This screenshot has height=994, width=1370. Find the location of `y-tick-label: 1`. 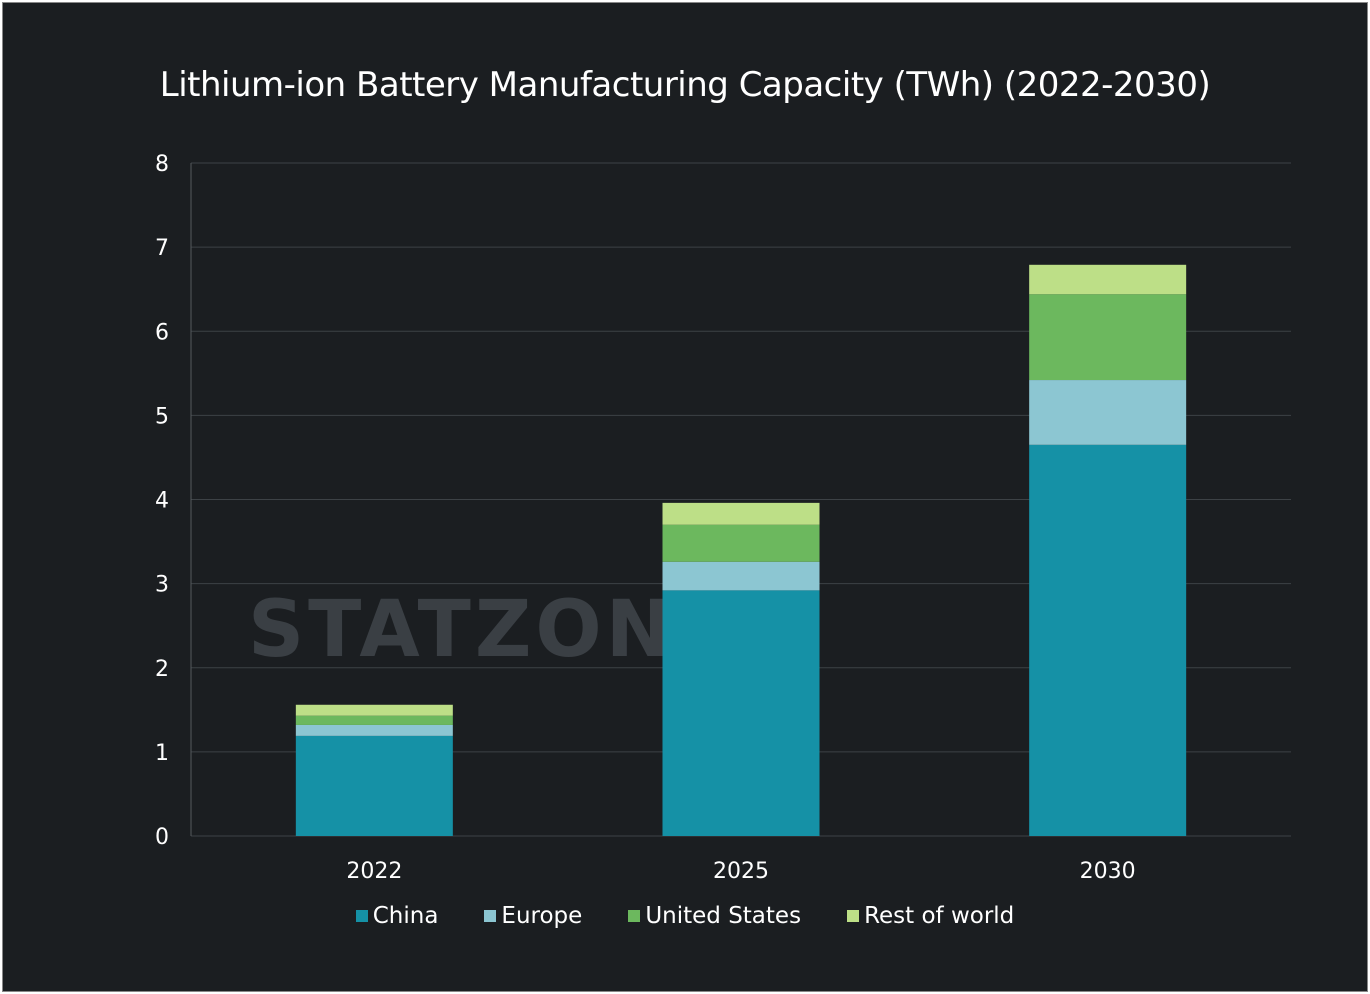

y-tick-label: 1 is located at coordinates (162, 753).